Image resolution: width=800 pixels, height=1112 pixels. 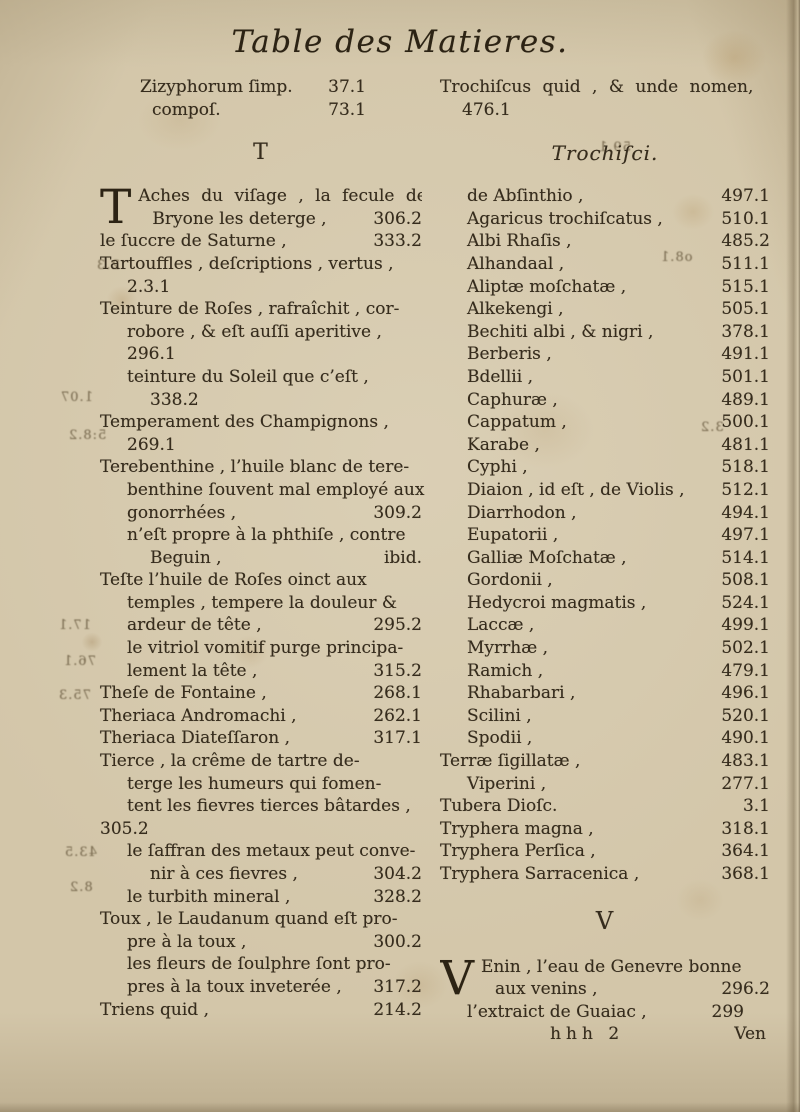 I want to click on index-line: 497.1 Eupatorii ,, so click(x=605, y=535).